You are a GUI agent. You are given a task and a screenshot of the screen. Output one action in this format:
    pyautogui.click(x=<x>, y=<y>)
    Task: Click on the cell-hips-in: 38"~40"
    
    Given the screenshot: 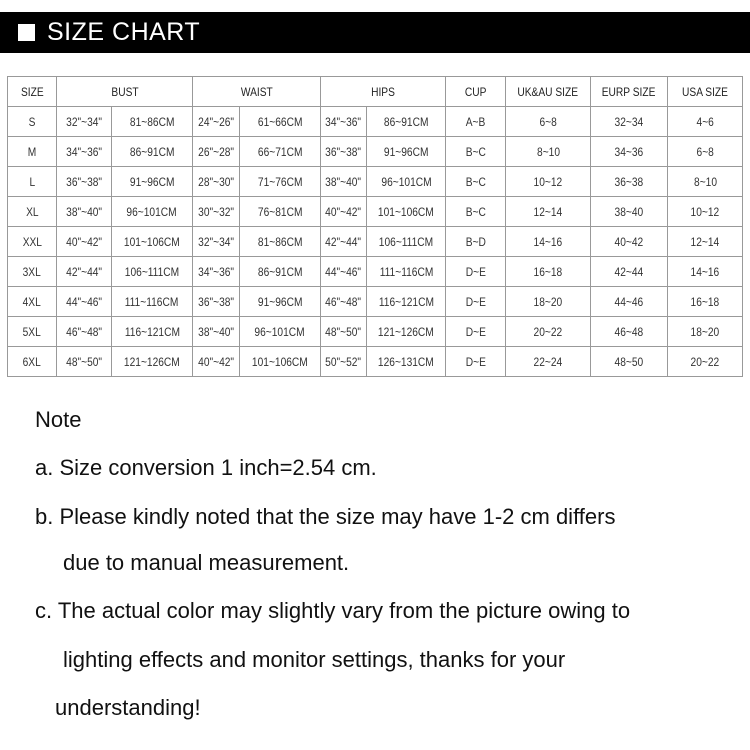 What is the action you would take?
    pyautogui.click(x=344, y=181)
    